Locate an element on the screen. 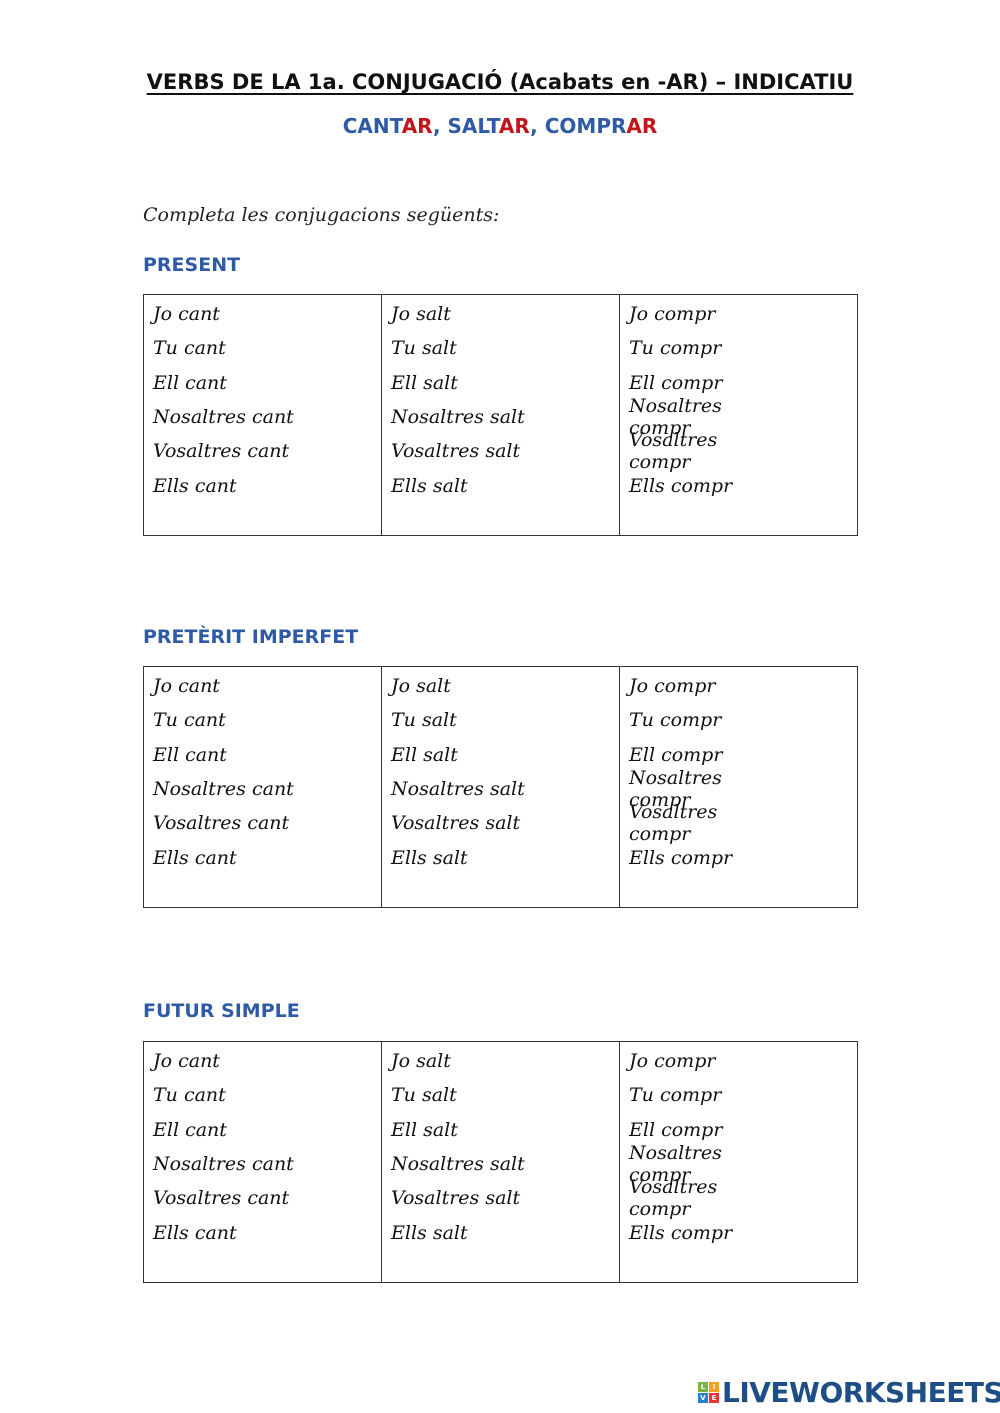 This screenshot has height=1413, width=1000. conjugation-row: Tu compr is located at coordinates (743, 348).